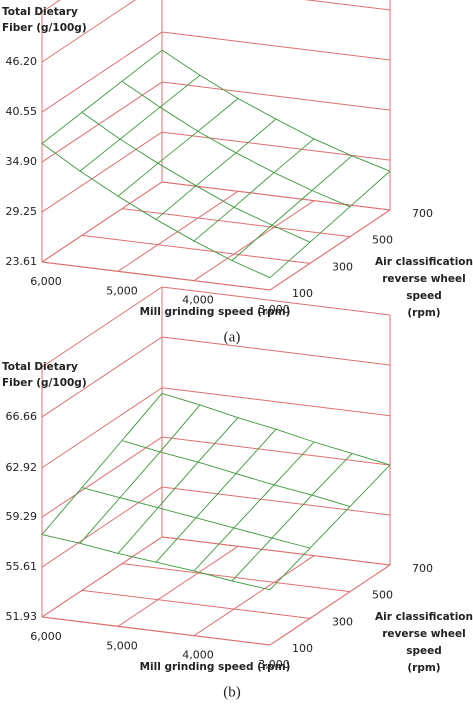  What do you see at coordinates (22, 161) in the screenshot?
I see `z-tick-label: 34.90` at bounding box center [22, 161].